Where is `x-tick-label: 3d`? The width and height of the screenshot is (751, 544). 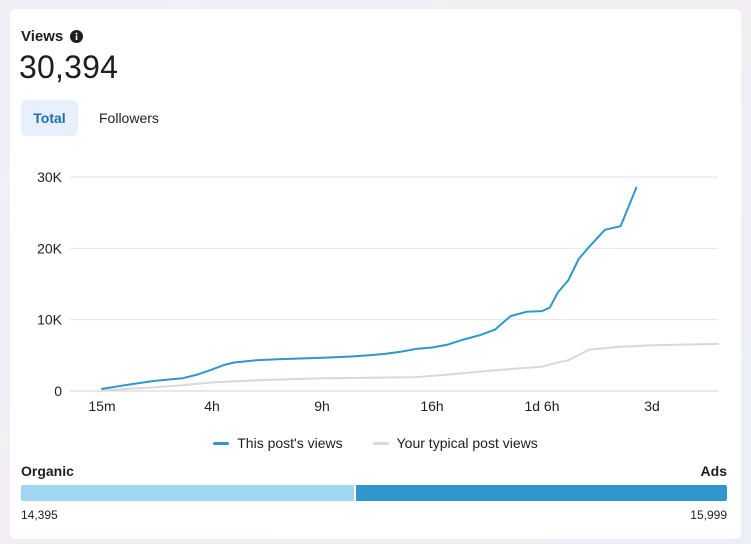
x-tick-label: 3d is located at coordinates (652, 406).